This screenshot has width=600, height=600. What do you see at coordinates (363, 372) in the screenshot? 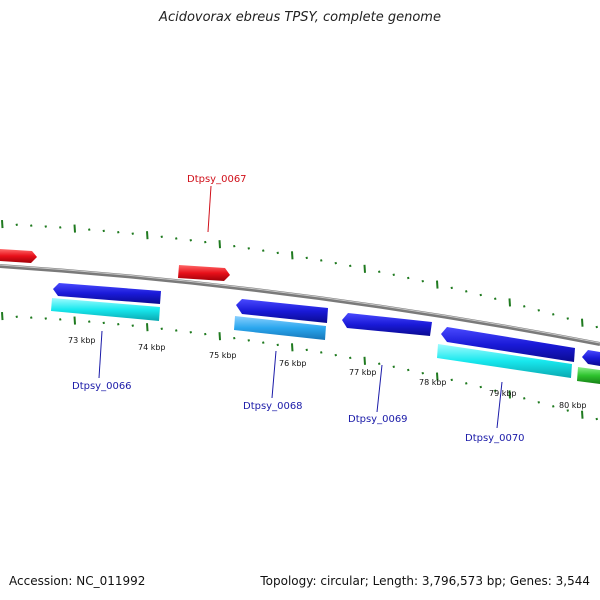
I see `kbp-label: 77 kbp` at bounding box center [363, 372].